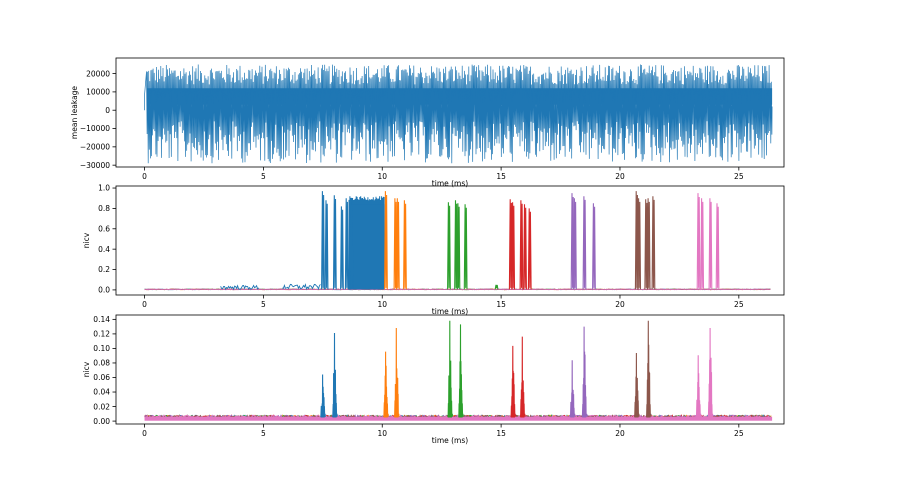  I want to click on y-axis-label: mean leakage, so click(74, 113).